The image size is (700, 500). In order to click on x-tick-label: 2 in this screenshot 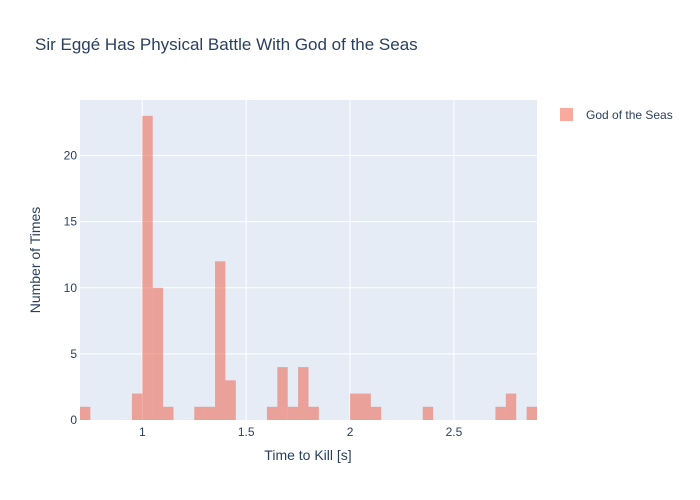, I will do `click(350, 432)`.